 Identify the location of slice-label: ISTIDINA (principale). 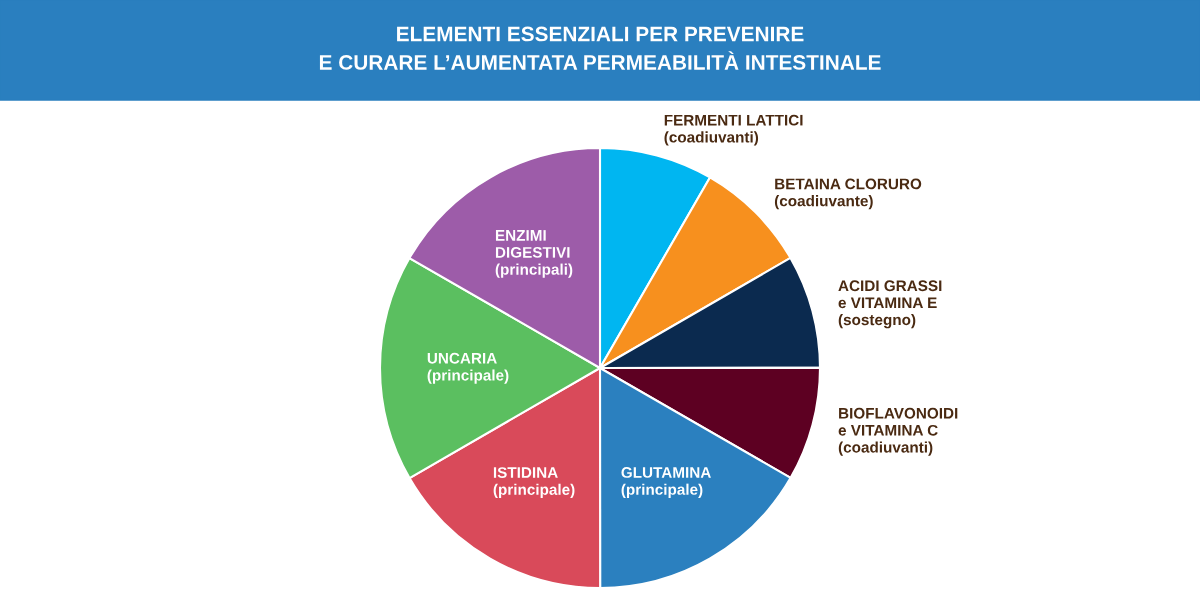
(534, 482).